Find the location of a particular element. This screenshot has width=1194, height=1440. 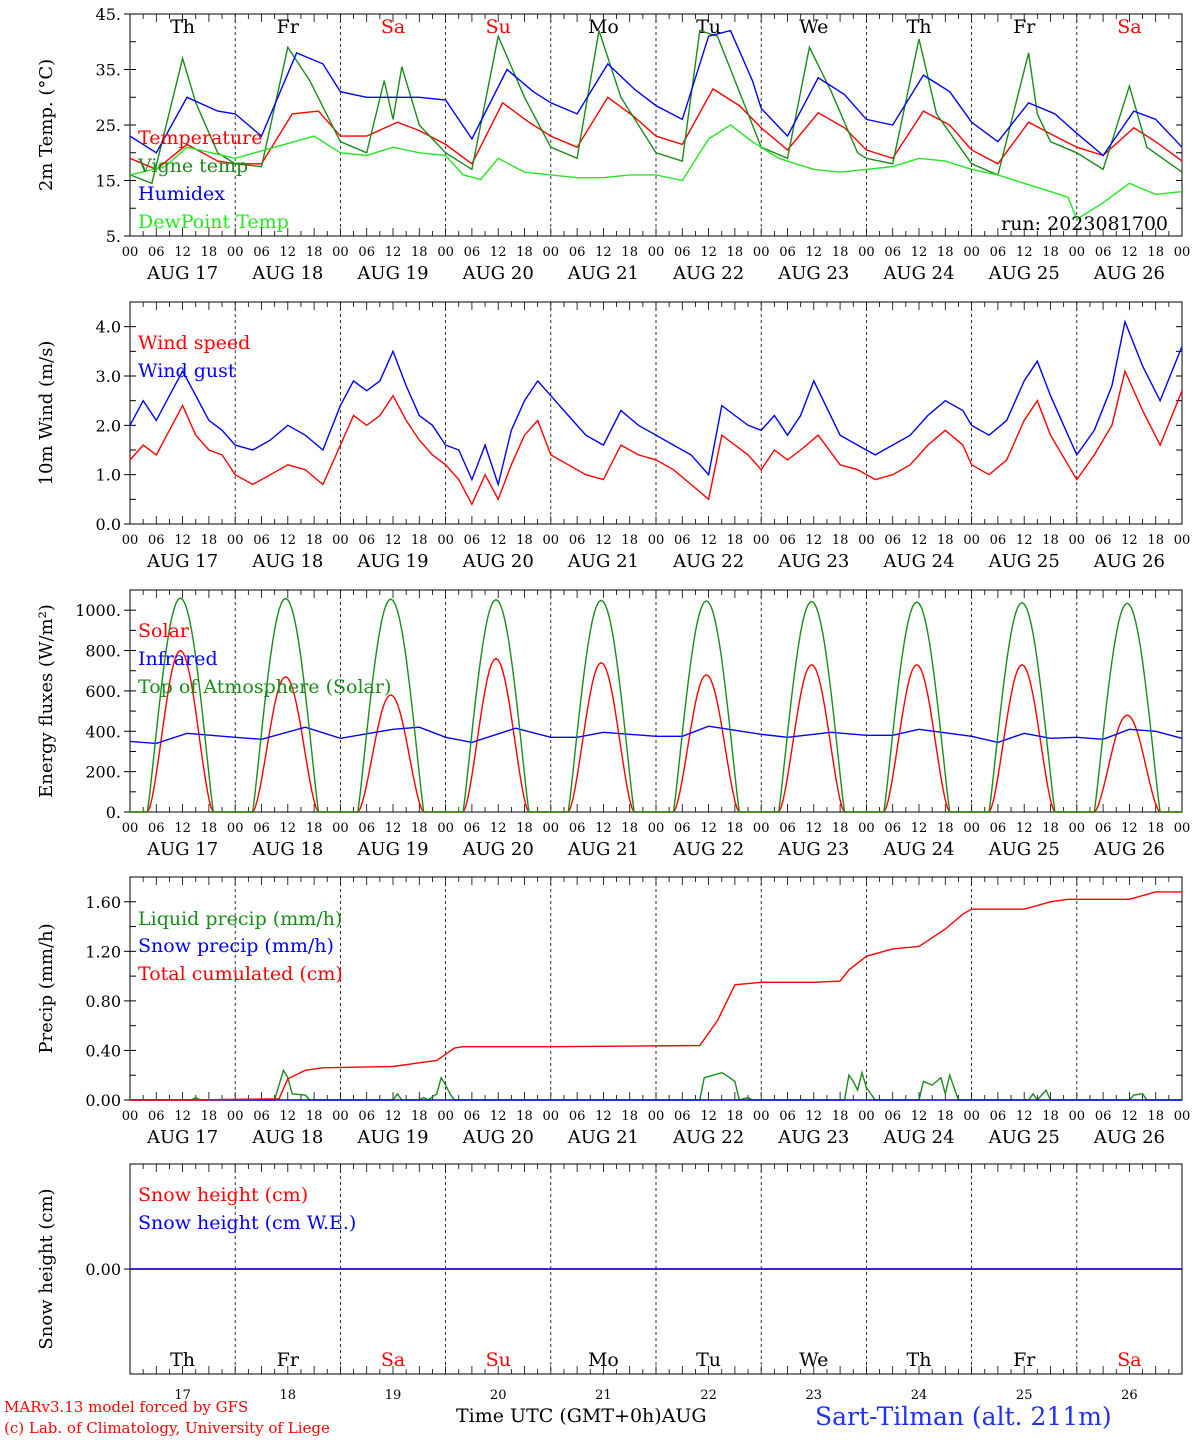

legend-snow-height-cm: Snow height (cm) is located at coordinates (223, 1195).